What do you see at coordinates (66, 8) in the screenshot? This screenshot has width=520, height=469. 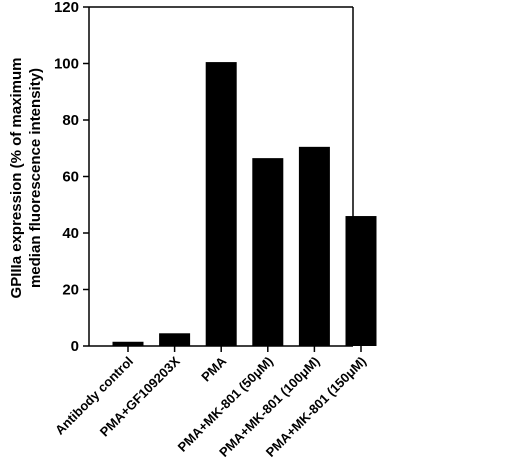 I see `y-tick-label: 120` at bounding box center [66, 8].